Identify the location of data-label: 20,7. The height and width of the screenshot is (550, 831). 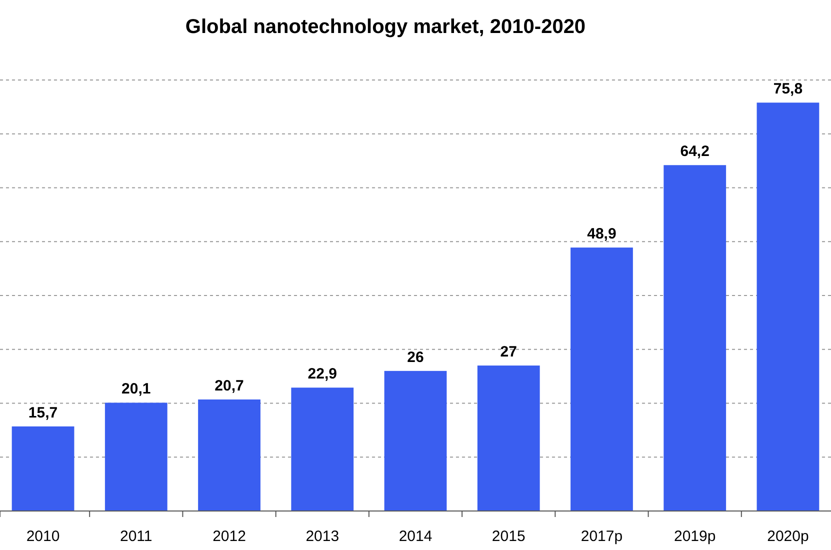
(229, 385).